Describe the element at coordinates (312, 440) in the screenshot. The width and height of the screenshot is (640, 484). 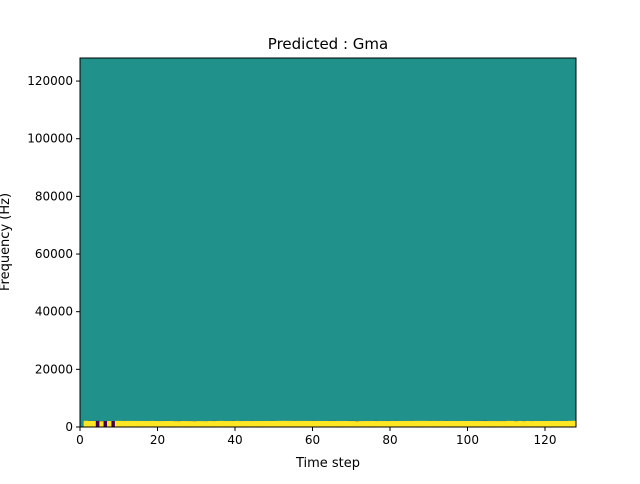
I see `x-tick-label: 60` at that location.